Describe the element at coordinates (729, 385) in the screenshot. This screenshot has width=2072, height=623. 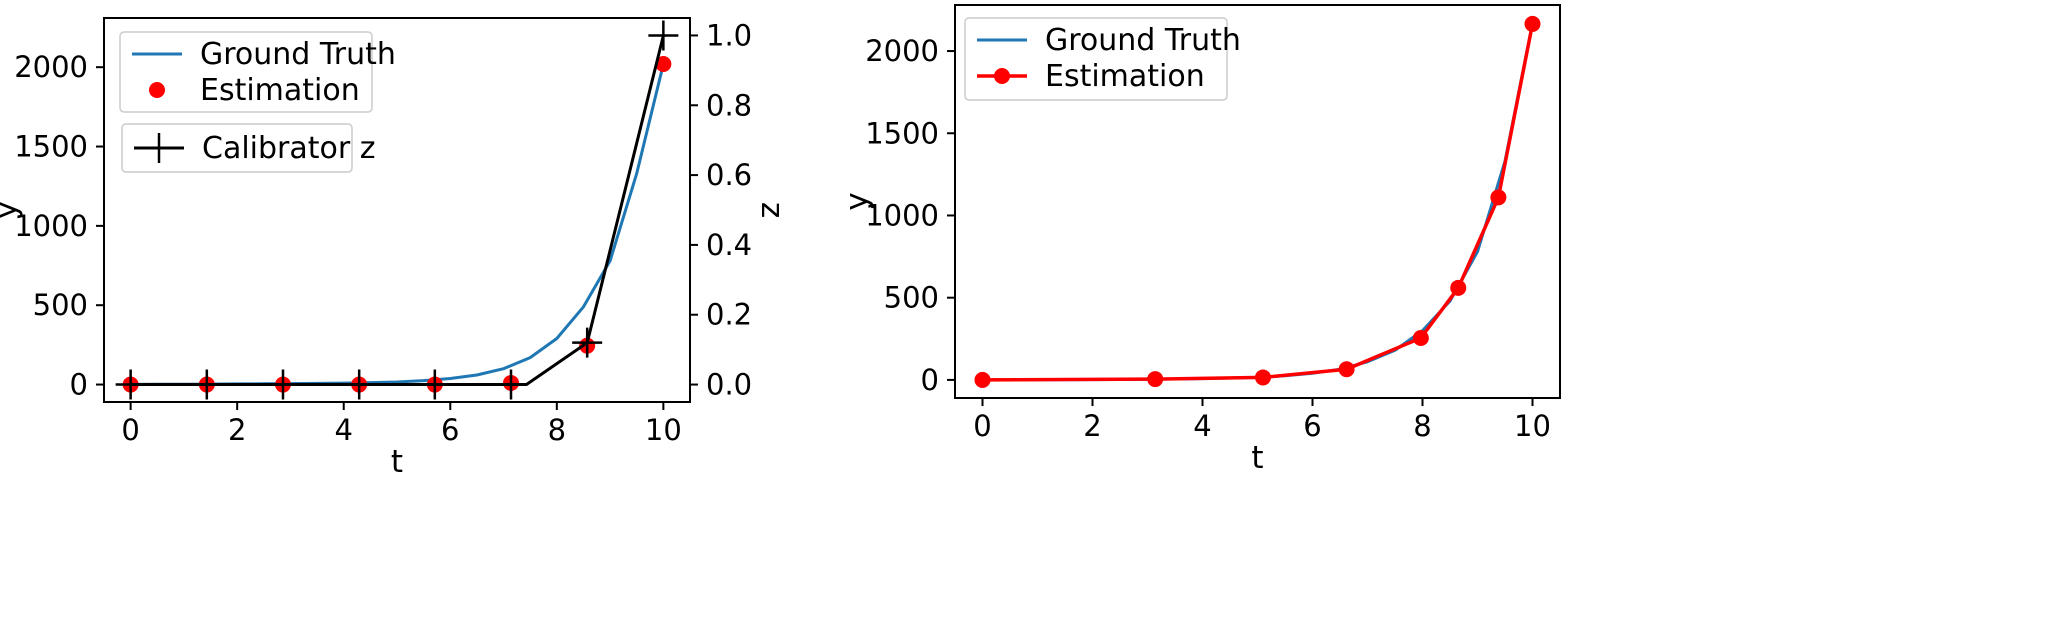
I see `y2-tick-label: 0.0` at that location.